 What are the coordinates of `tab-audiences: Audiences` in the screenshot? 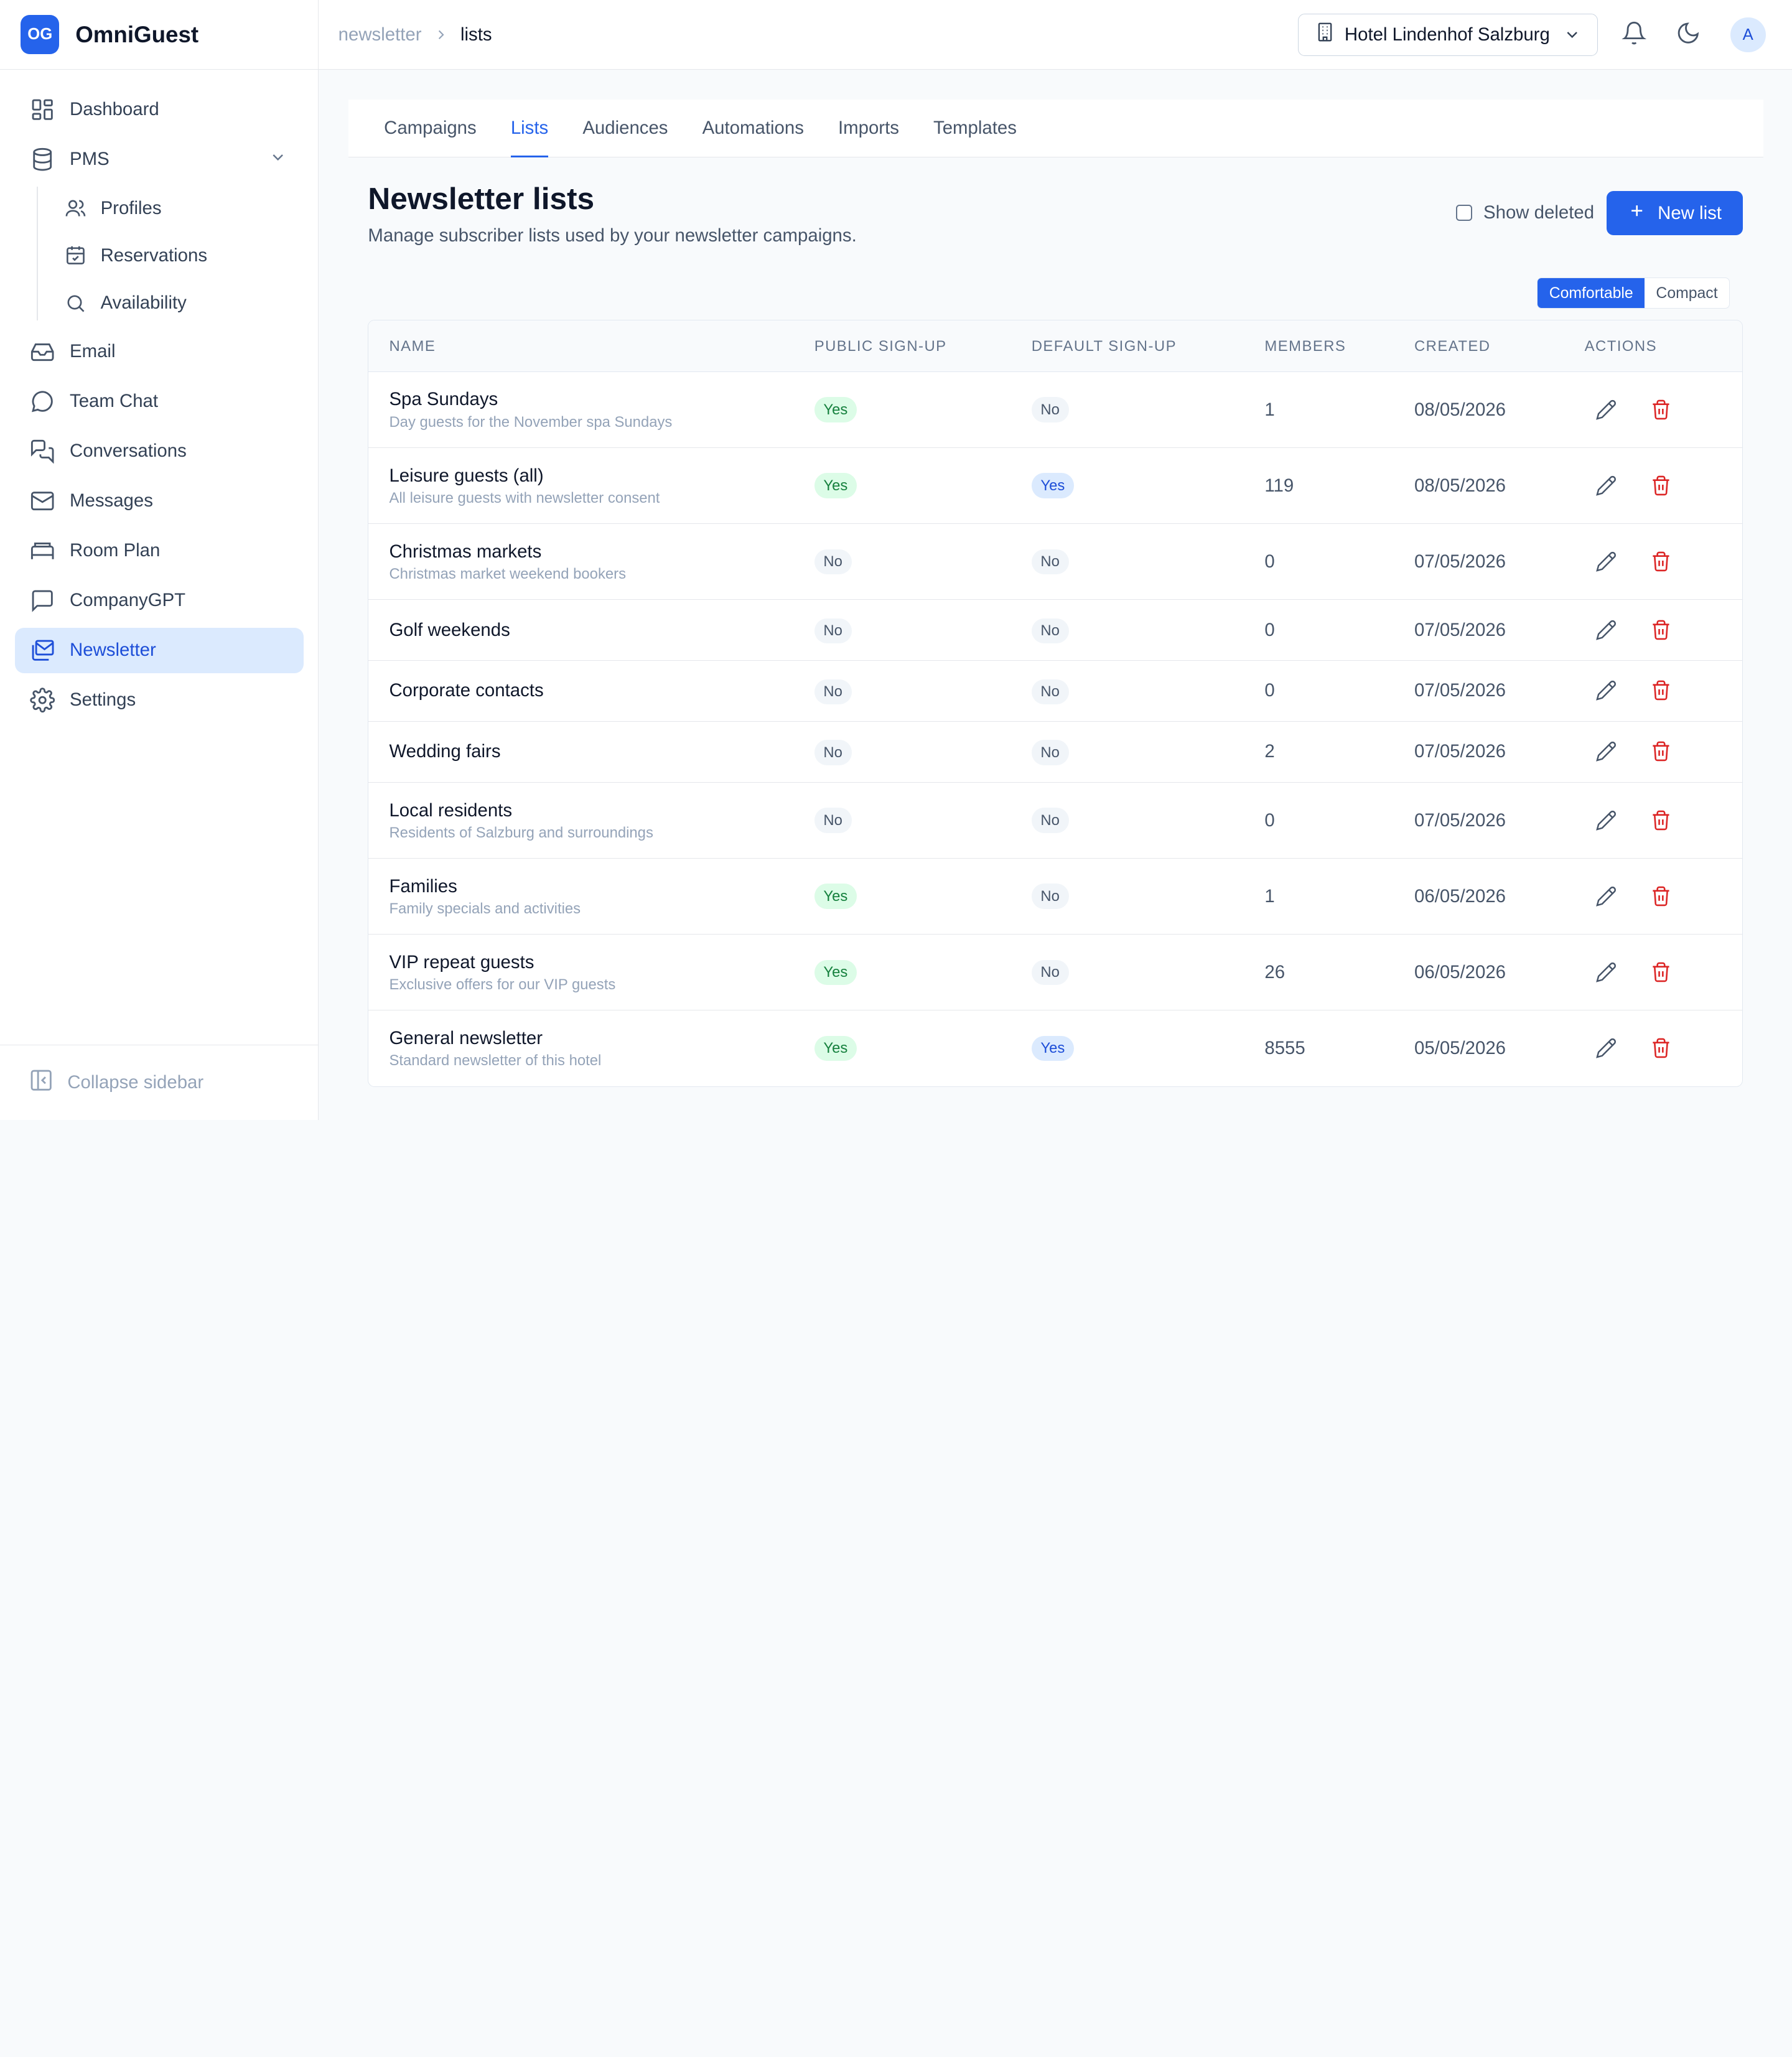 It's located at (625, 127).